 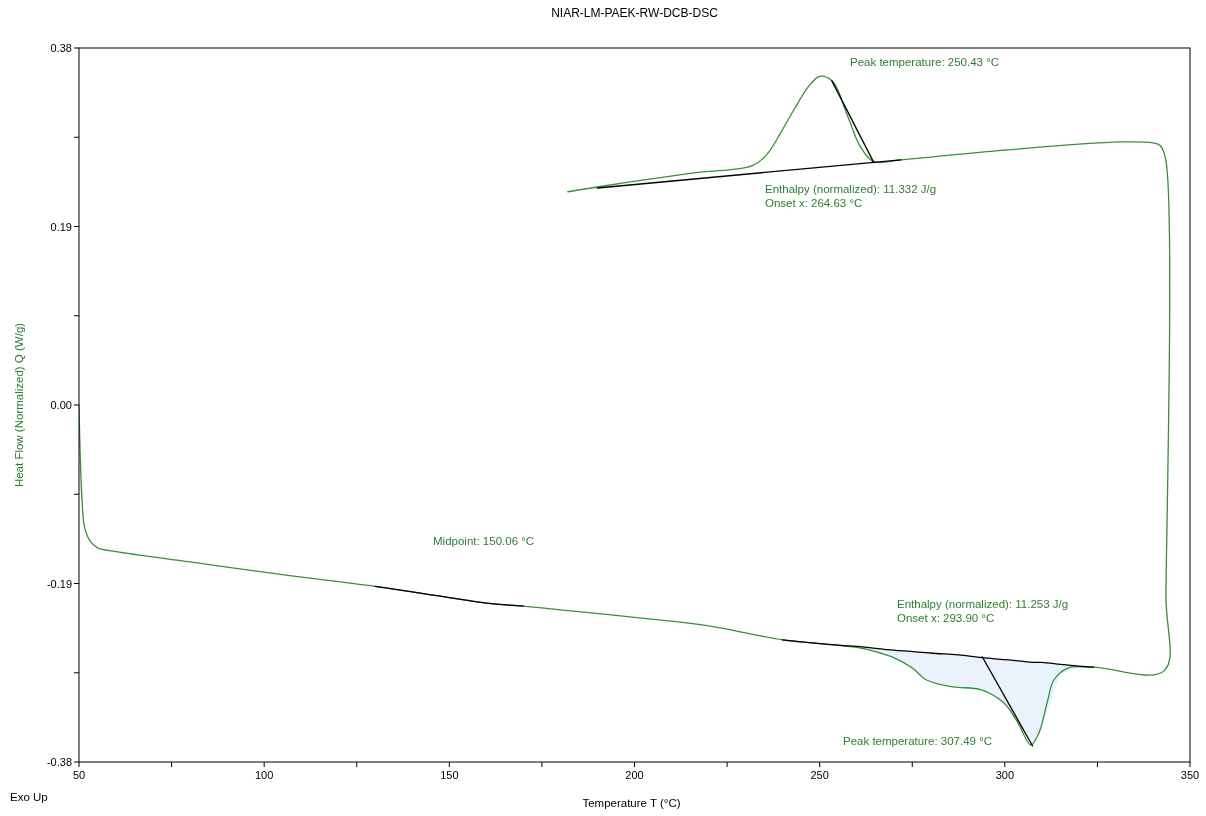 I want to click on annotation: Midpoint: 150.06 °C, so click(x=484, y=541).